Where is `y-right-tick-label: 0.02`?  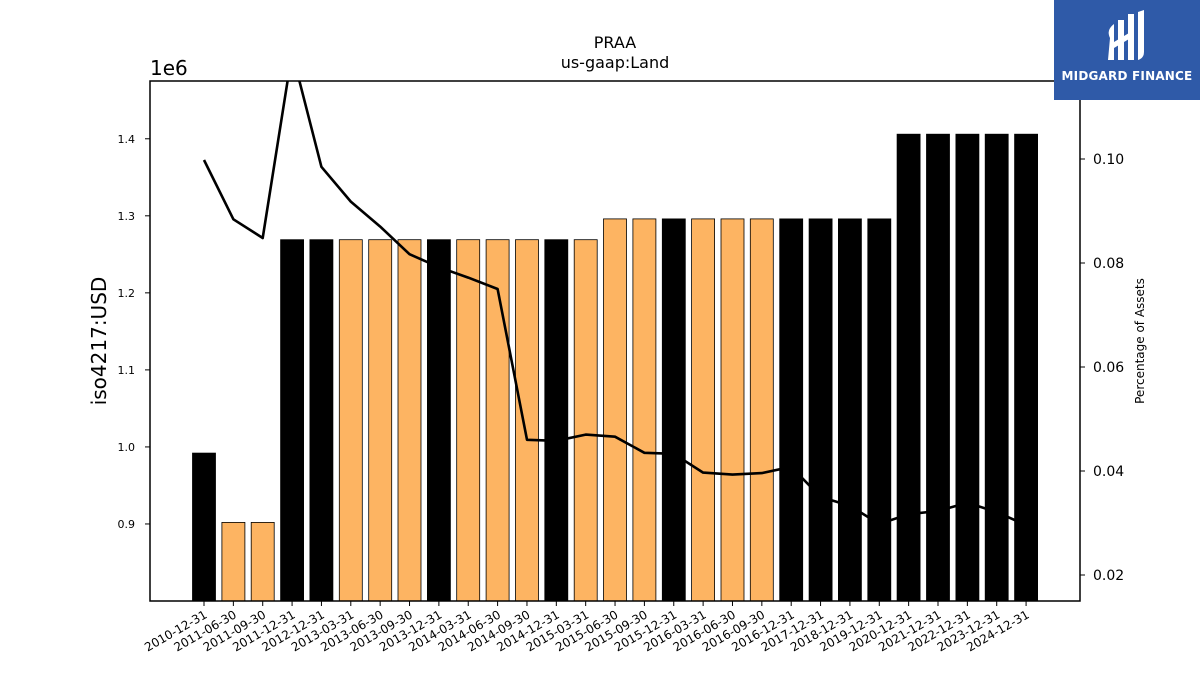
y-right-tick-label: 0.02 is located at coordinates (1108, 576).